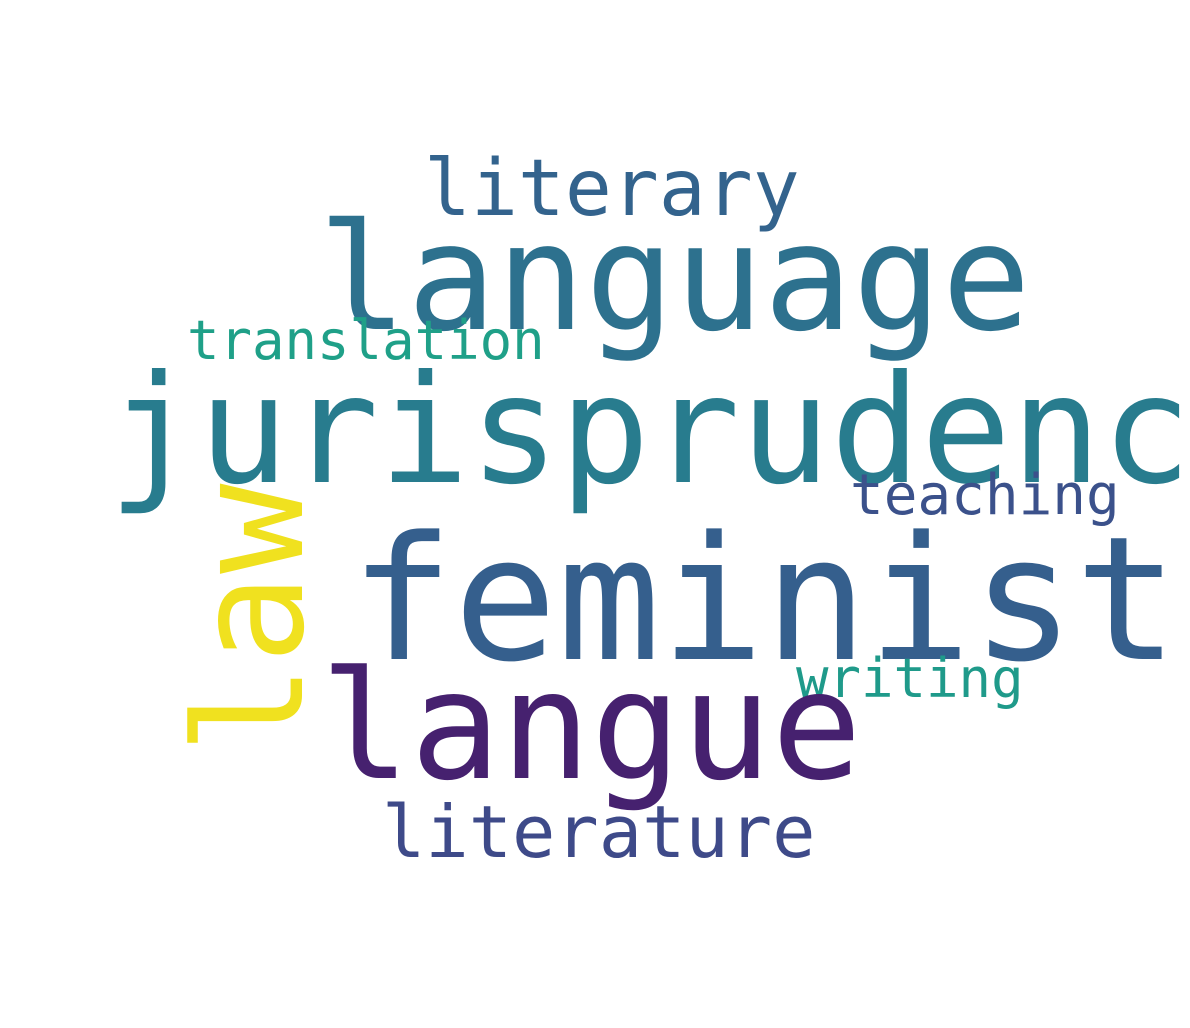 This screenshot has width=1190, height=1028. I want to click on word-teaching: teaching, so click(985, 495).